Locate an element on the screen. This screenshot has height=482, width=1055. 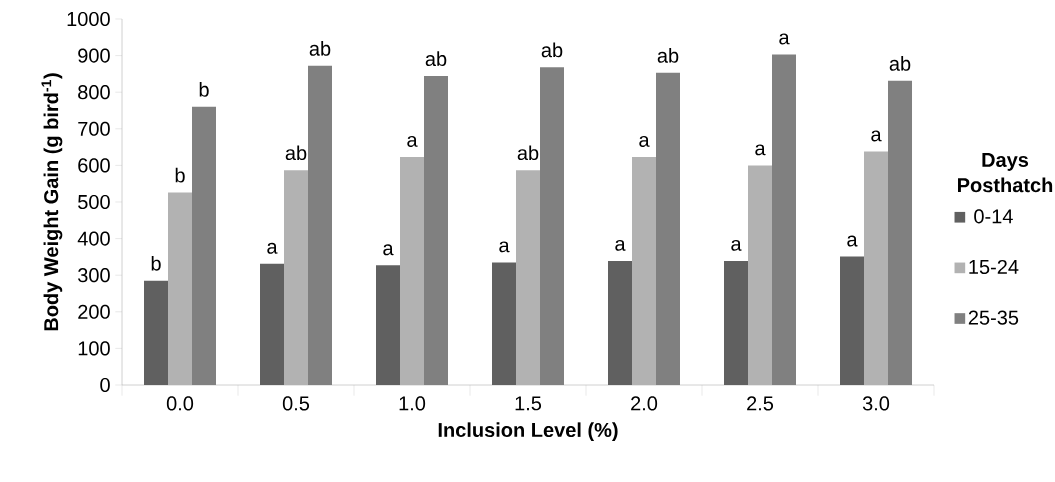
x-tick-label: 2.5 is located at coordinates (760, 403).